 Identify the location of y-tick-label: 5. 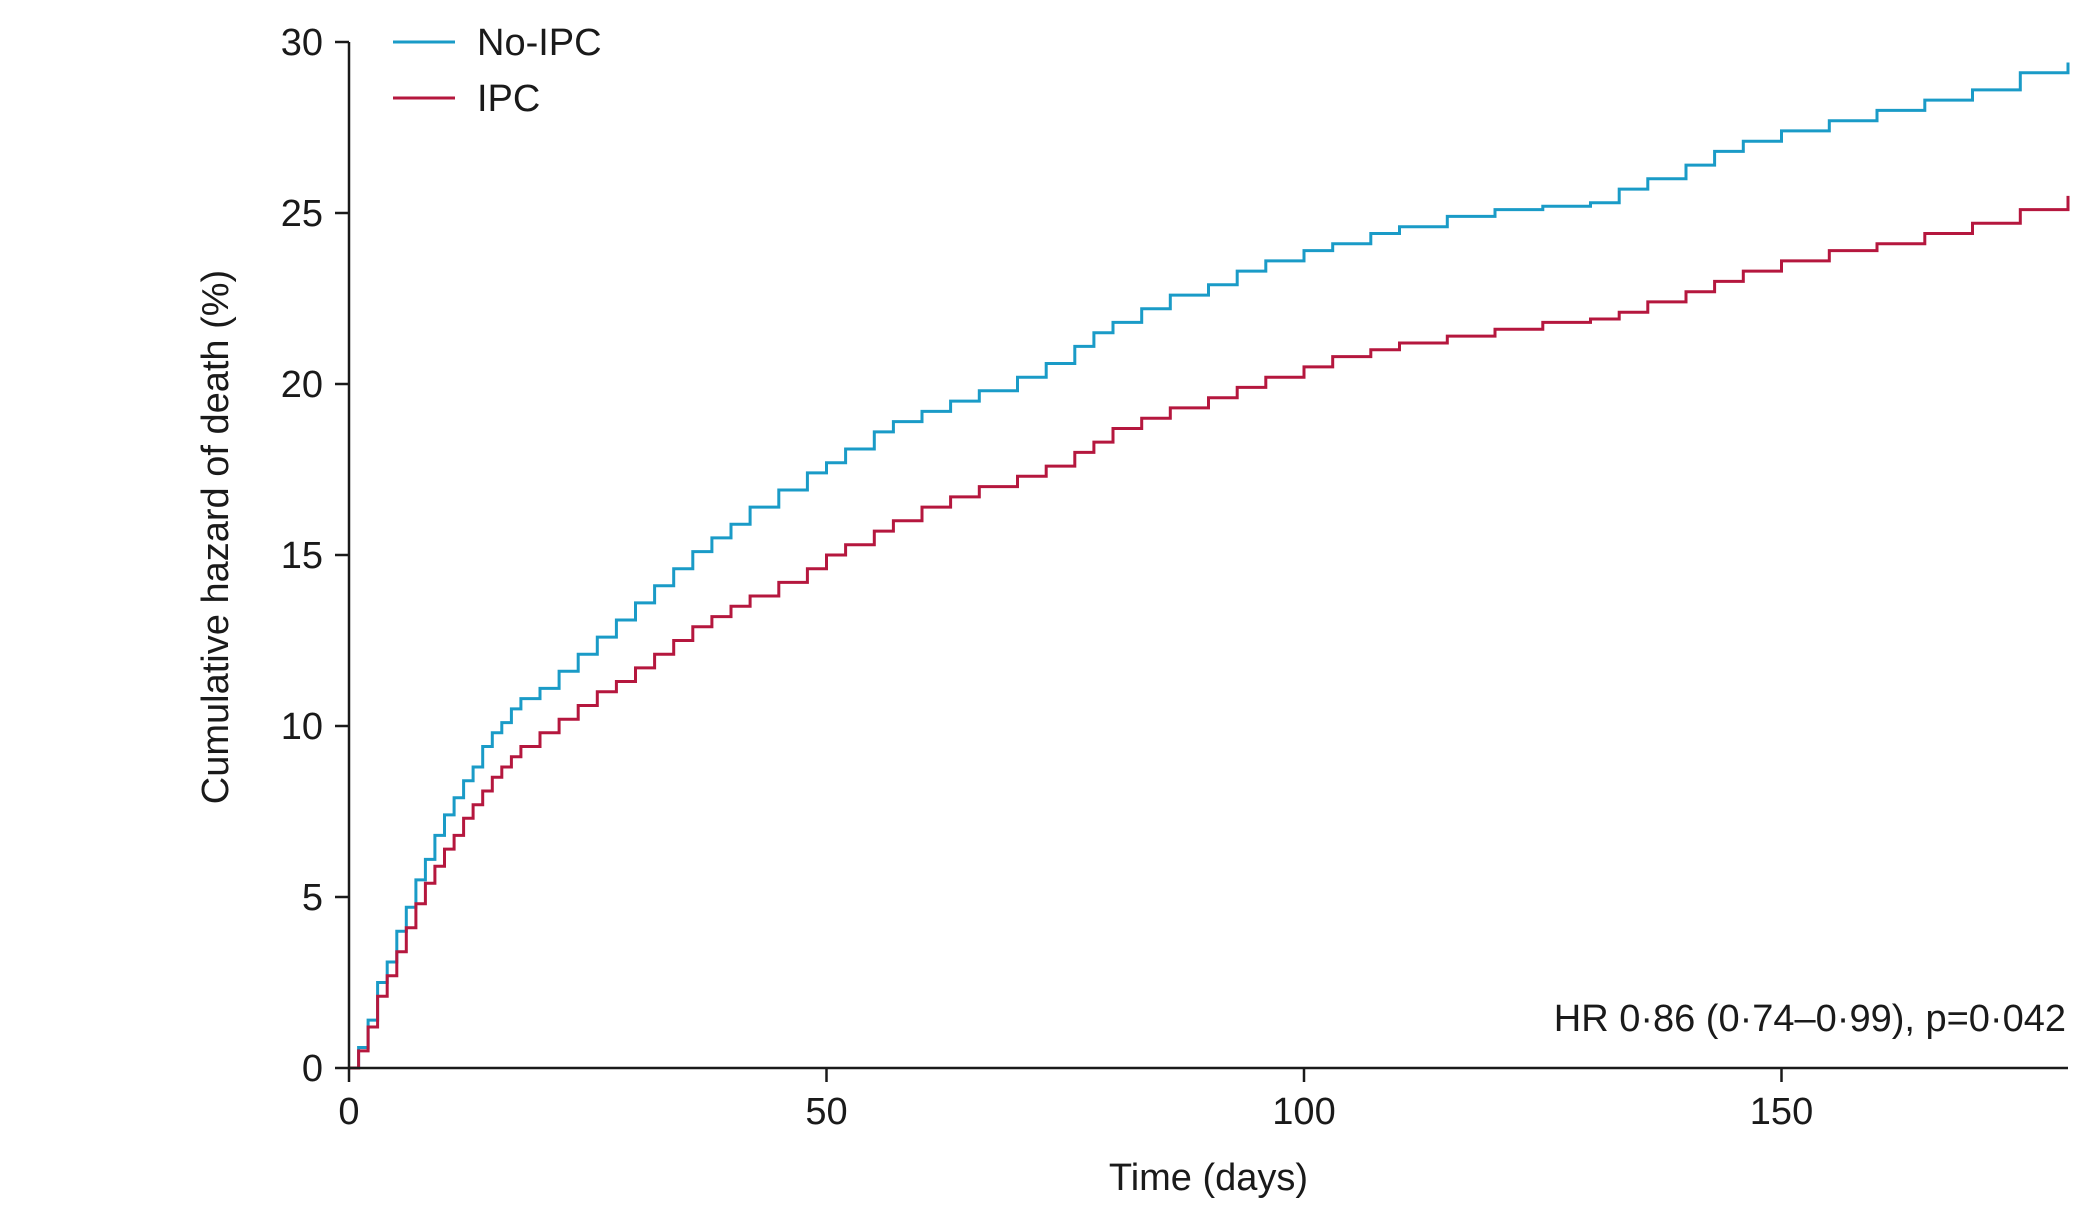
(312, 898).